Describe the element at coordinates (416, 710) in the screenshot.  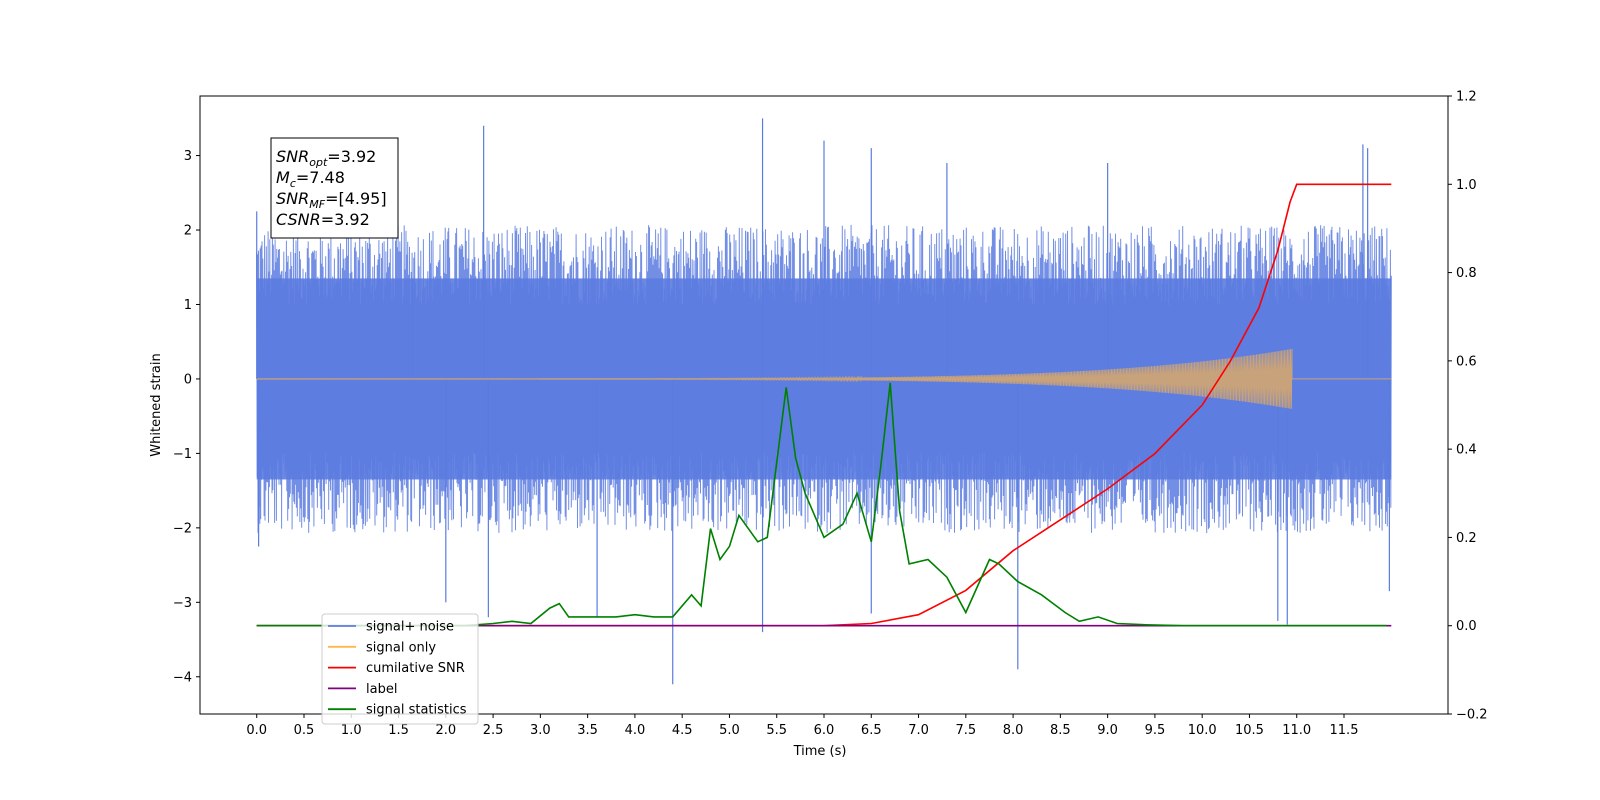
I see `legend-label: signal statistics` at that location.